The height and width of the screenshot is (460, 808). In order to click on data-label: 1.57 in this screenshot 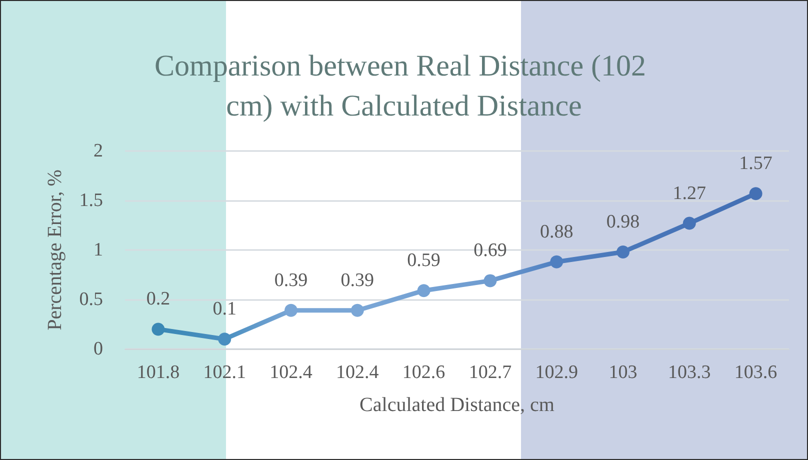, I will do `click(755, 163)`.